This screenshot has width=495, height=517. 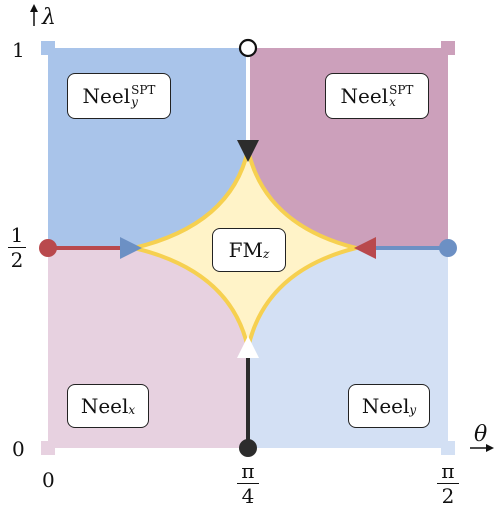 What do you see at coordinates (401, 90) in the screenshot?
I see `label-neel-x-spt-sup: SPT` at bounding box center [401, 90].